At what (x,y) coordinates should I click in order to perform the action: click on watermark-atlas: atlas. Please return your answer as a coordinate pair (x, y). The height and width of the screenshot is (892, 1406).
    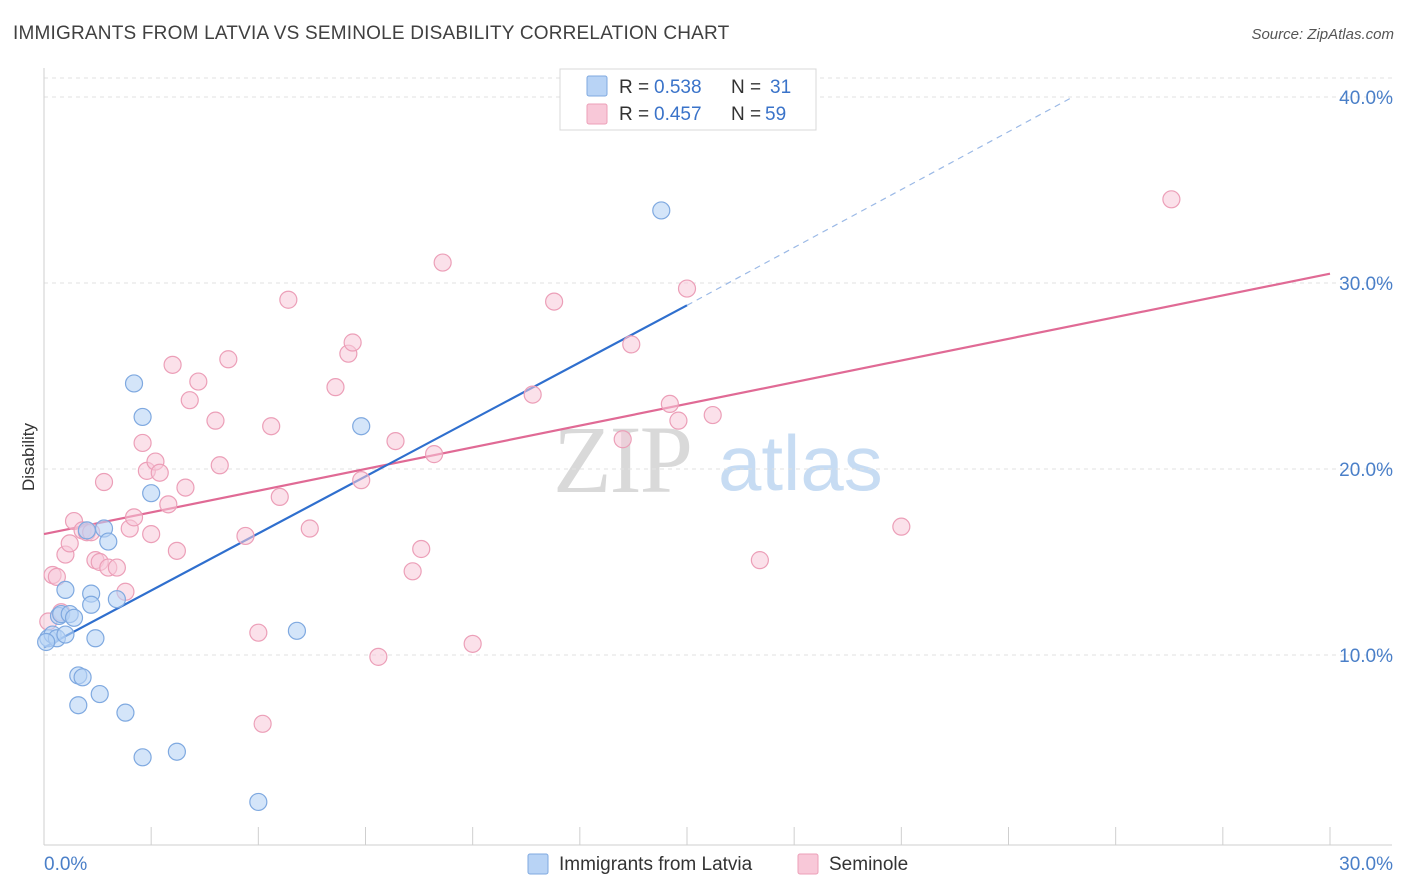
    Looking at the image, I should click on (800, 463).